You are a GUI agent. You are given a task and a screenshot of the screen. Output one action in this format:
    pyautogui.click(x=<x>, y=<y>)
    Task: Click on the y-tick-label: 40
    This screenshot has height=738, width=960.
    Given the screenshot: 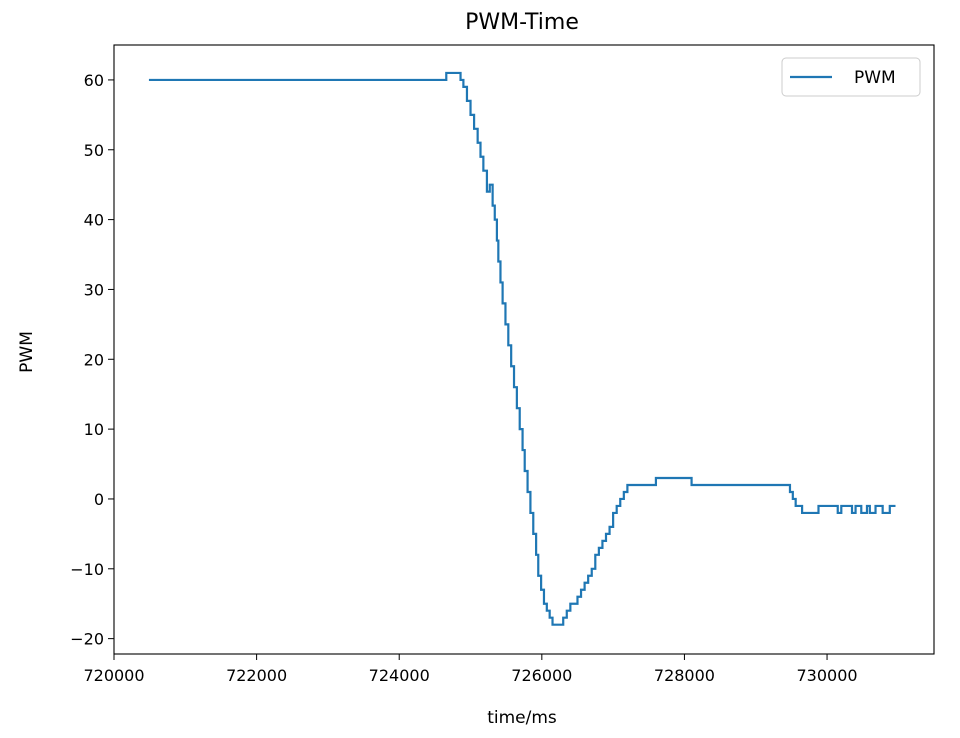 What is the action you would take?
    pyautogui.click(x=94, y=220)
    